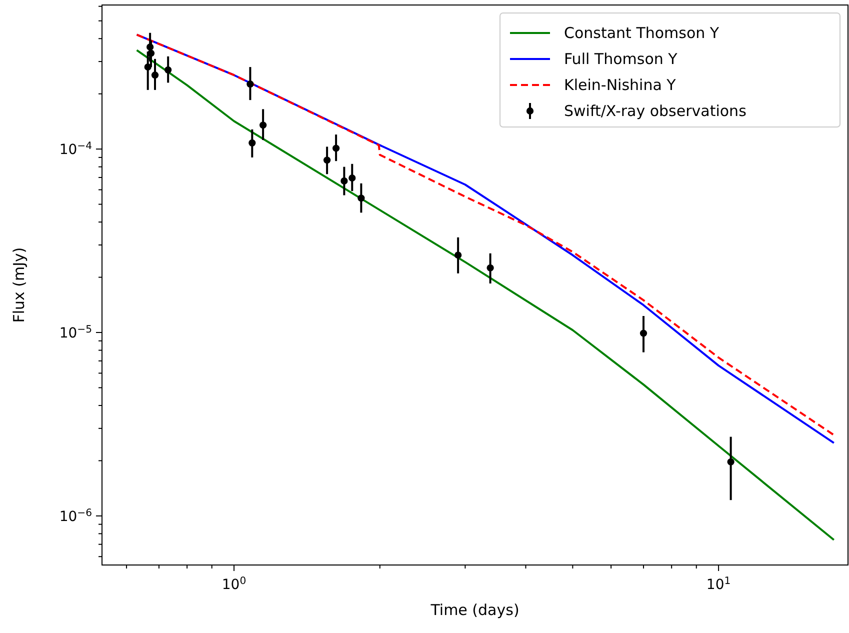 This screenshot has width=849, height=633. What do you see at coordinates (620, 85) in the screenshot?
I see `legend-label: Klein-Nishina Y` at bounding box center [620, 85].